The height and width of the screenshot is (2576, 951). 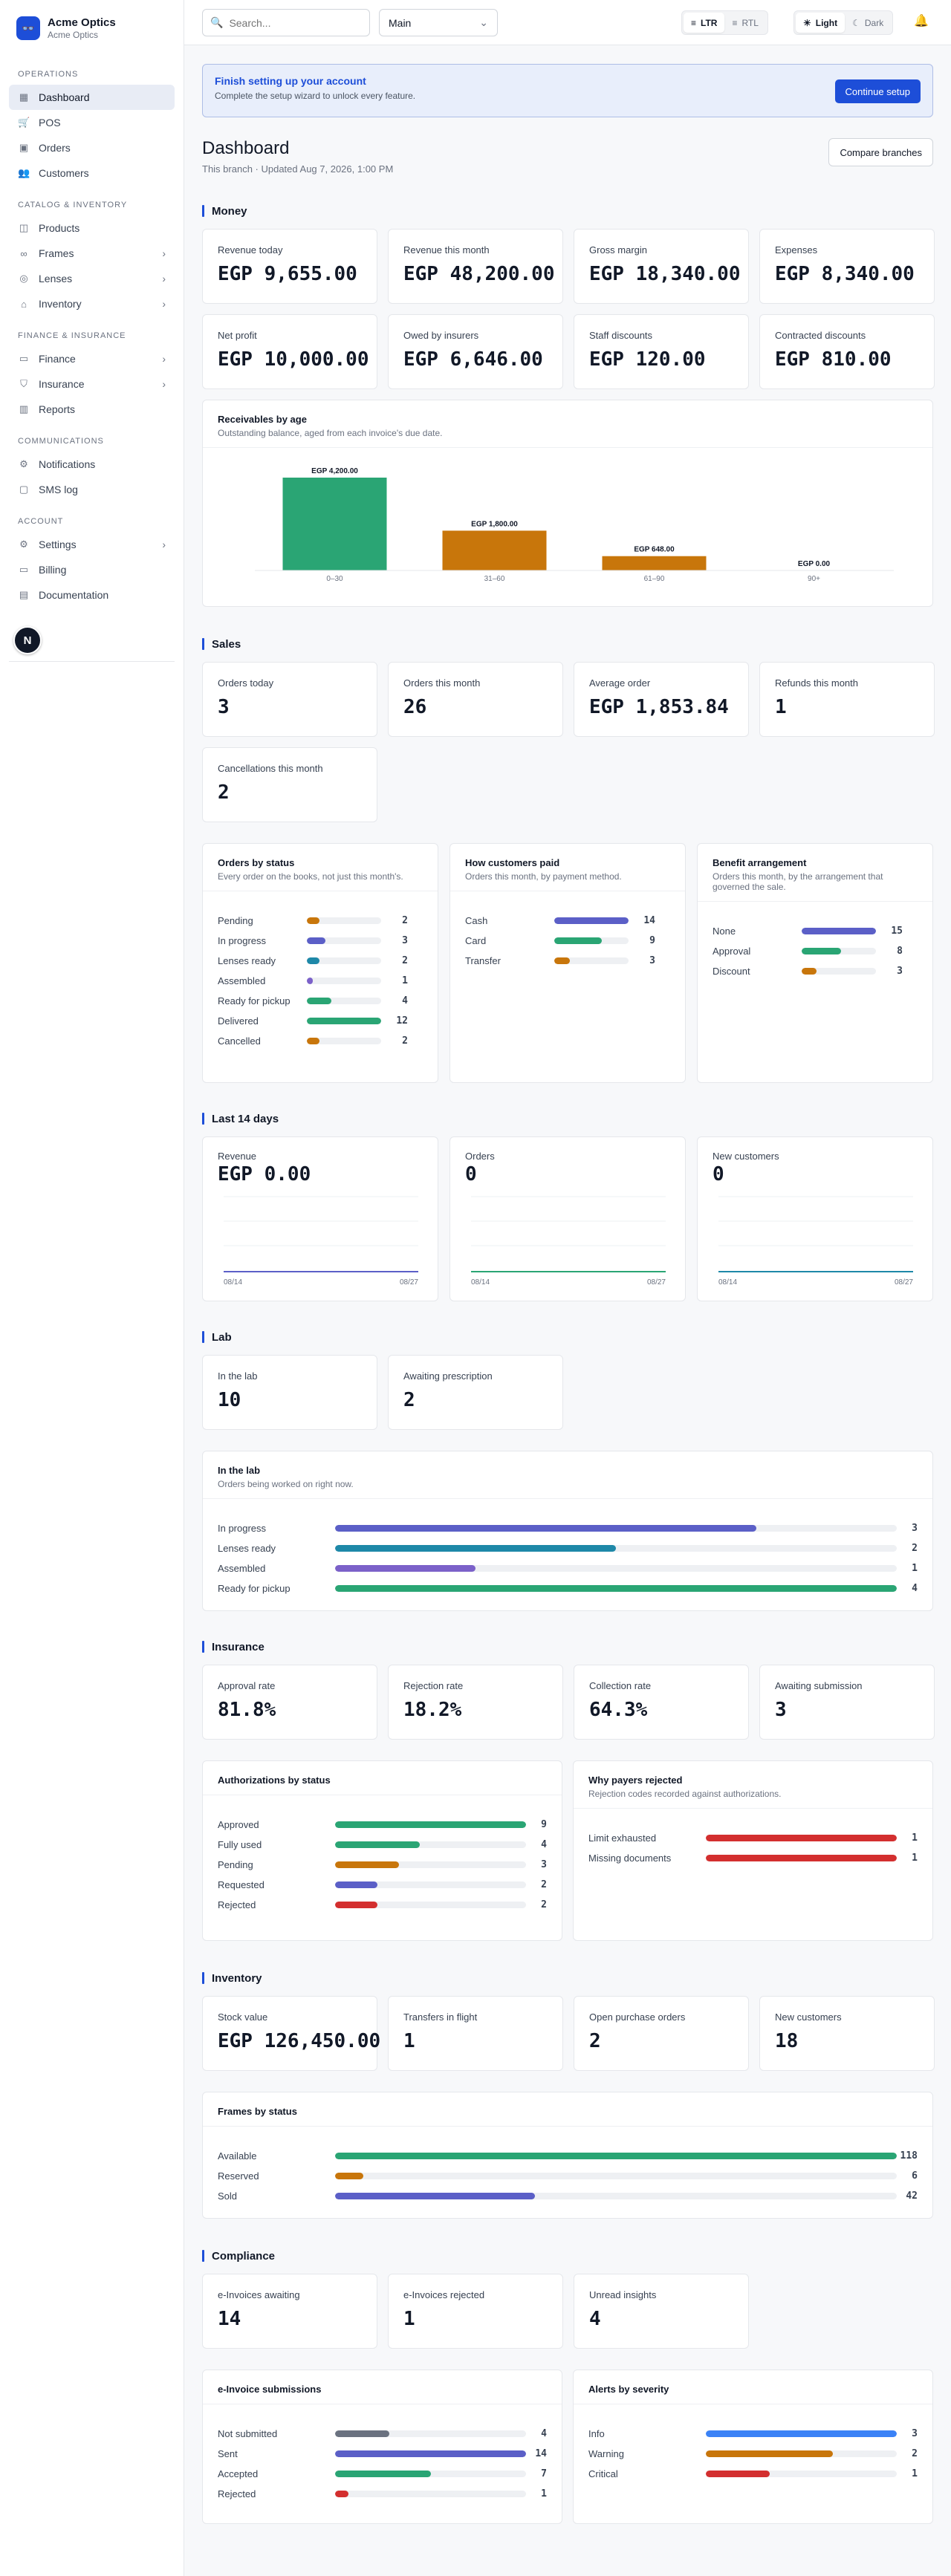 I want to click on sidebar-item-finance: ▭ Finance ›, so click(x=92, y=358).